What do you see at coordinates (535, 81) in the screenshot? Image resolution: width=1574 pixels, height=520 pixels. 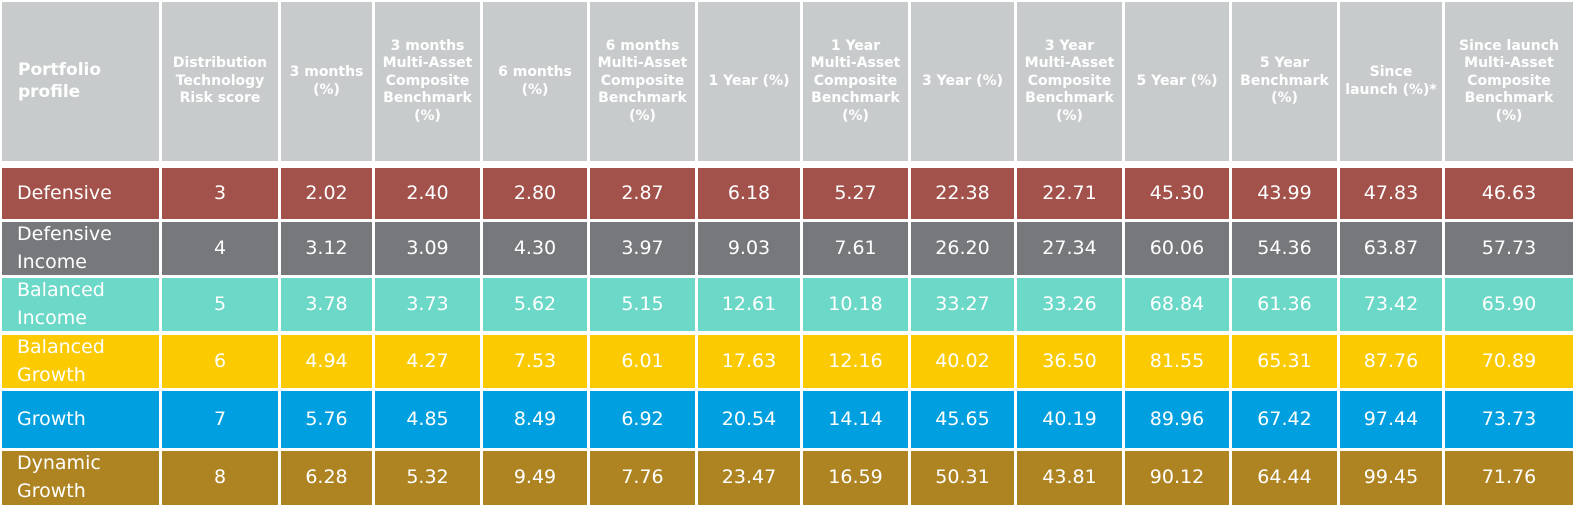 I see `column-header: 6 months (%)` at bounding box center [535, 81].